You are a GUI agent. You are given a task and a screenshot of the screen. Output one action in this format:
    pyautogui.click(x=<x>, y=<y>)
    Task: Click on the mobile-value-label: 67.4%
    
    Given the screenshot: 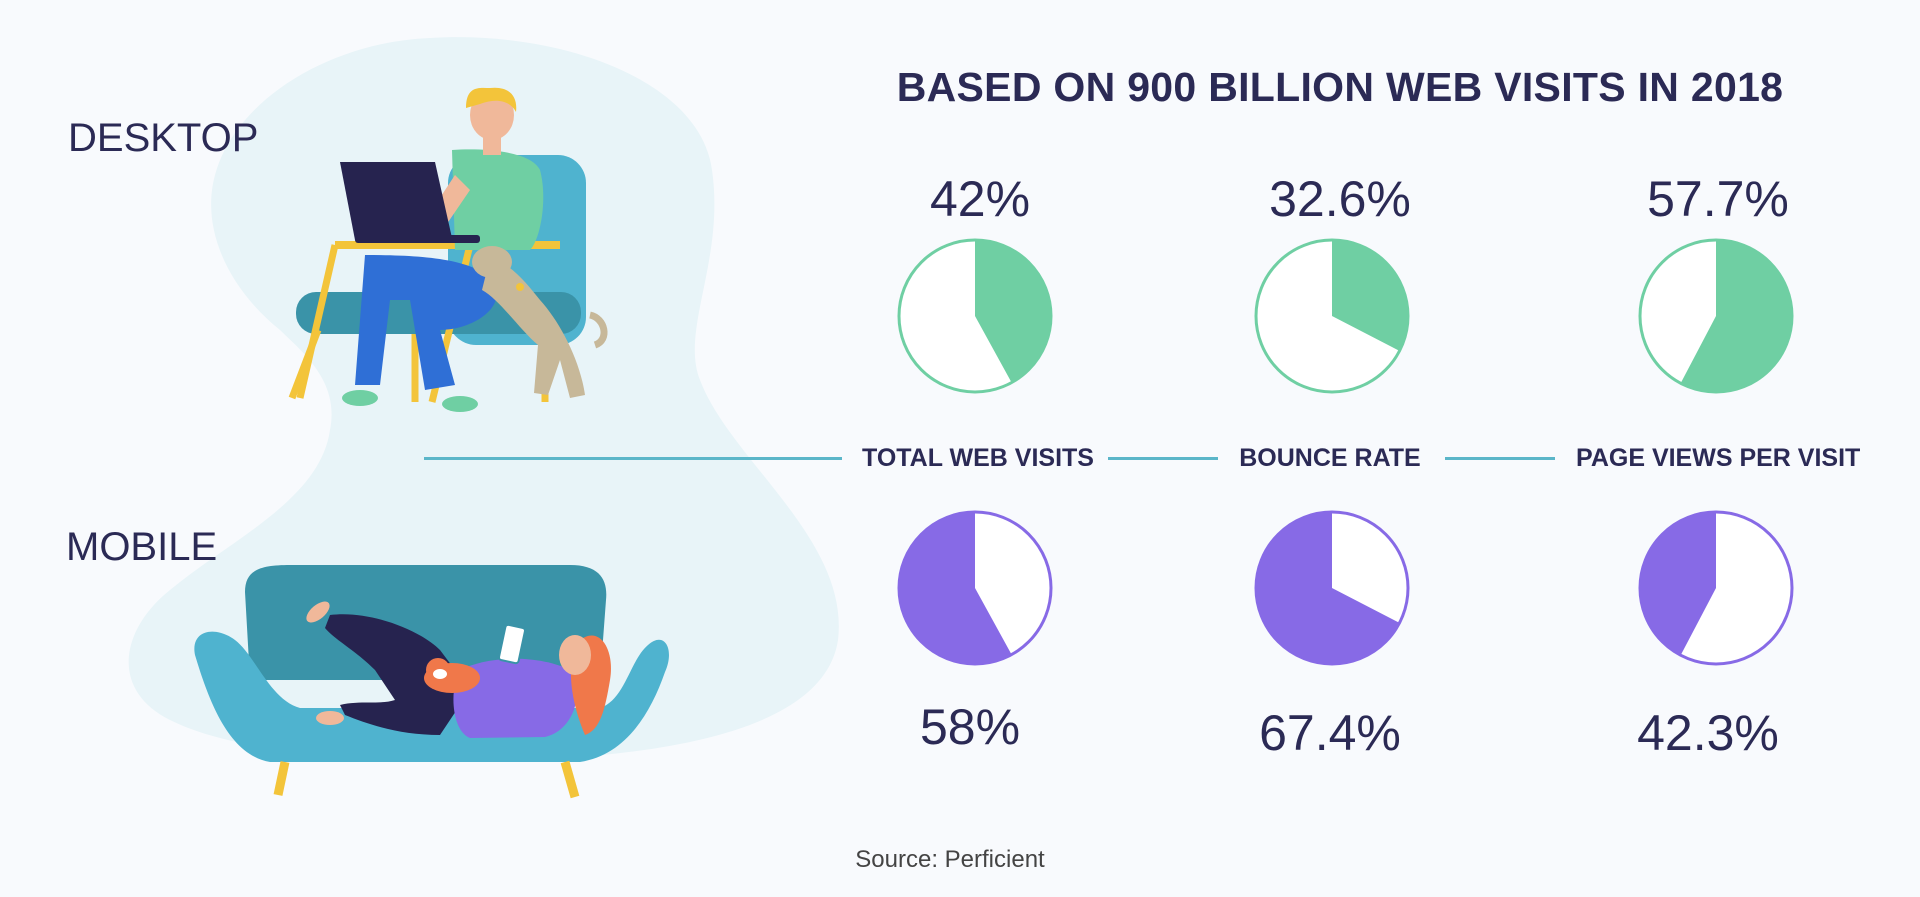 What is the action you would take?
    pyautogui.click(x=1330, y=733)
    